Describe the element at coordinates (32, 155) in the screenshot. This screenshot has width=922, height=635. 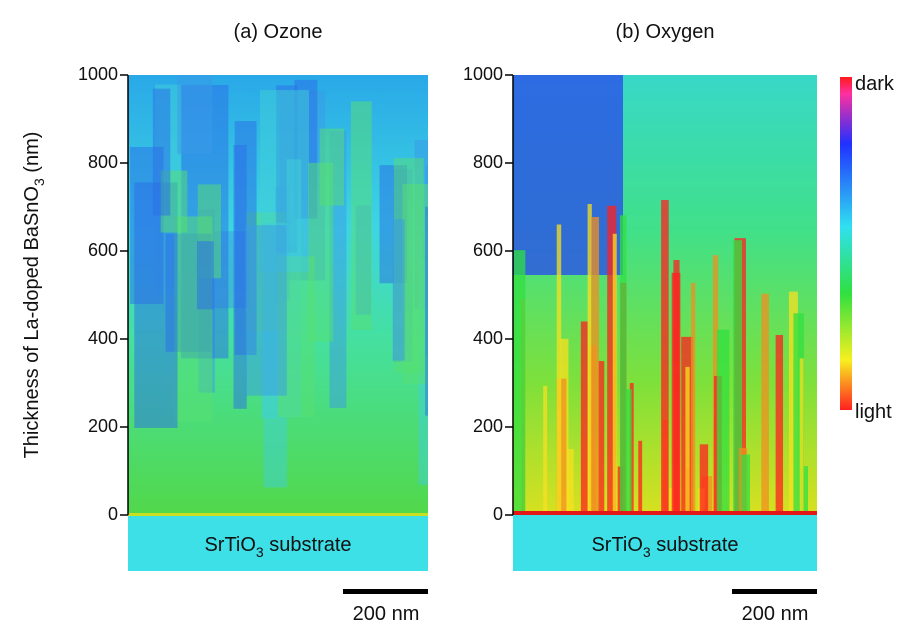
I see `label-tail: (nm)` at that location.